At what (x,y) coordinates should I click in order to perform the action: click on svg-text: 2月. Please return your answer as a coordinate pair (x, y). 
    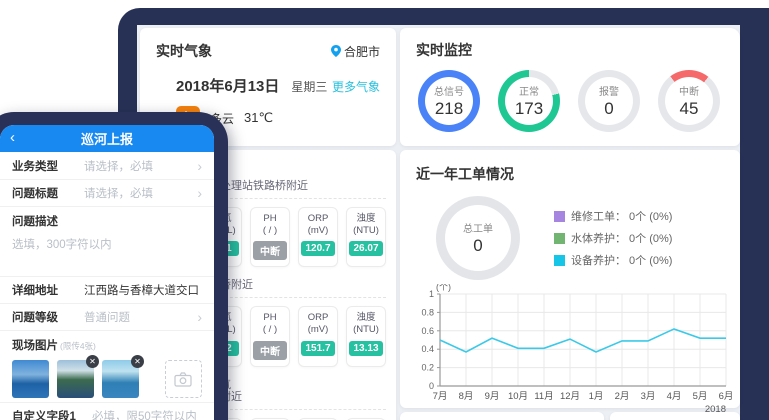
    Looking at the image, I should click on (622, 396).